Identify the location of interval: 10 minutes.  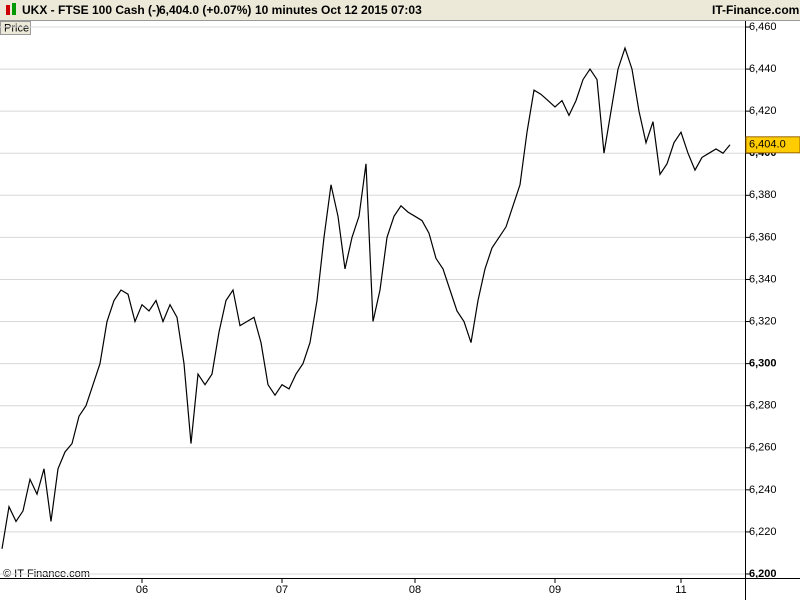
(286, 10).